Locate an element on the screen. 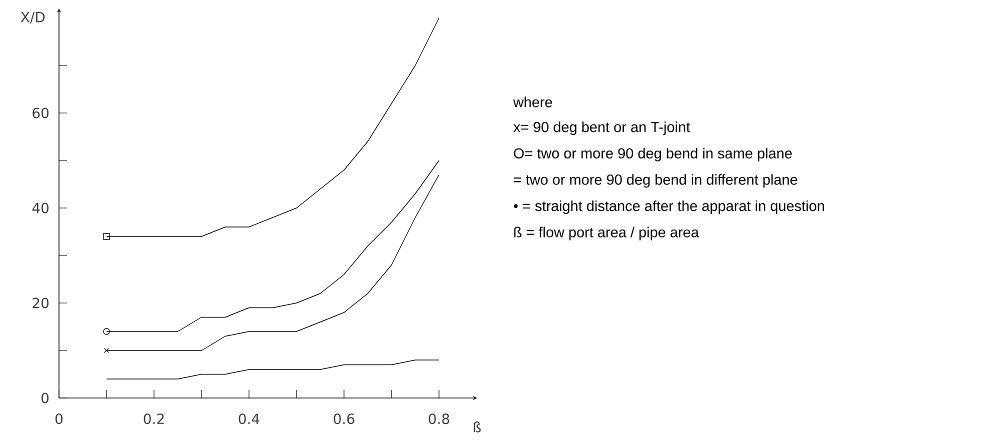 The height and width of the screenshot is (440, 984). x-tick-label: 0.6 is located at coordinates (344, 419).